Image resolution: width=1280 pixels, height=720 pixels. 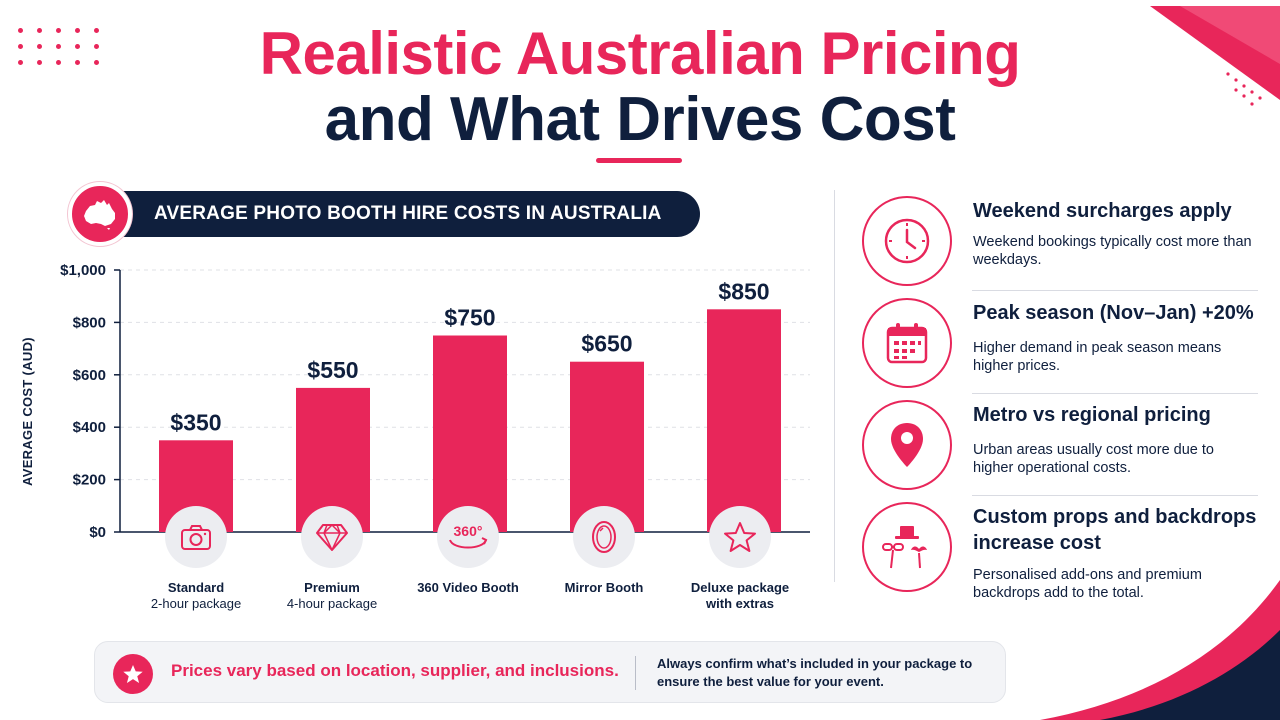 I want to click on corner-decoration-bottom, so click(x=1160, y=645).